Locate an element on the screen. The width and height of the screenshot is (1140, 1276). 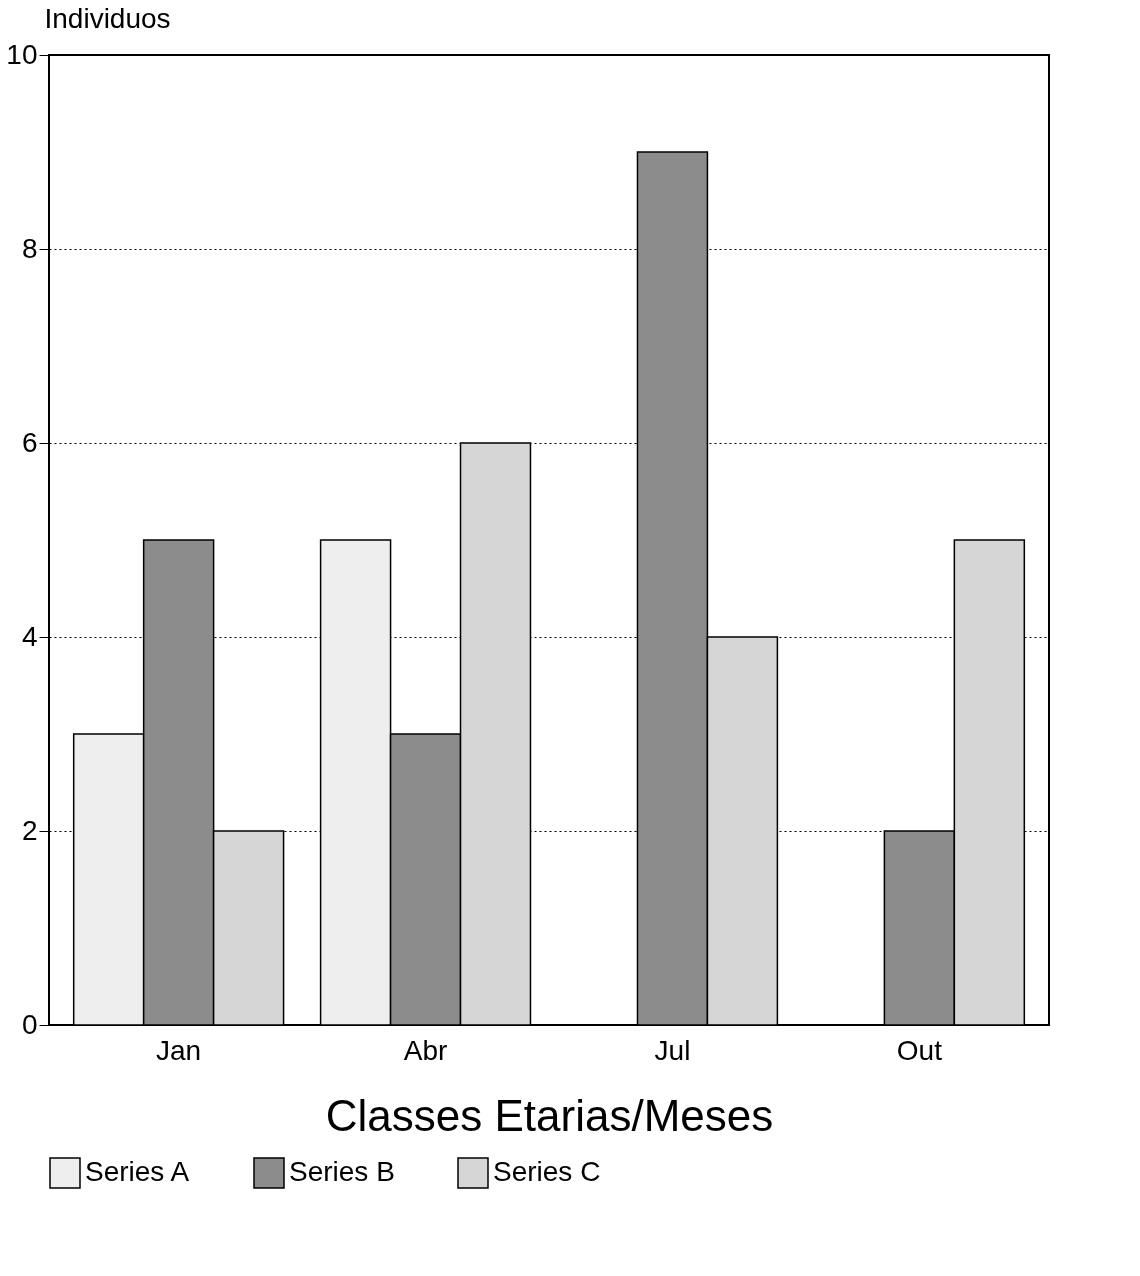
legend-label: Series C is located at coordinates (547, 1171).